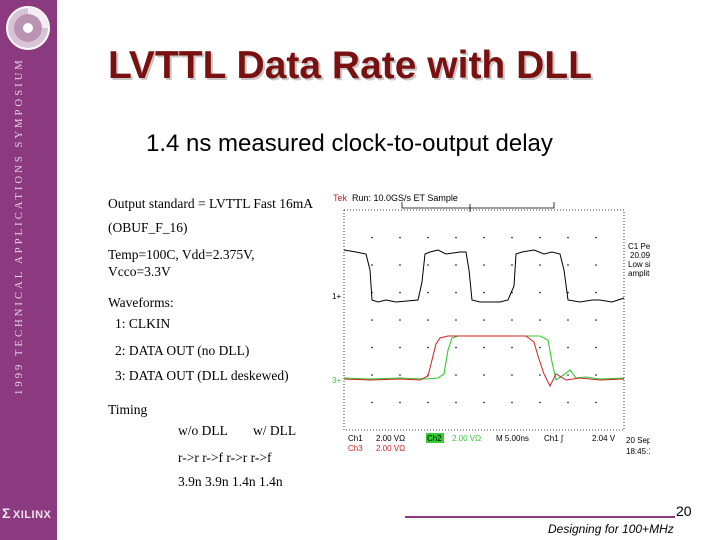  What do you see at coordinates (6, 513) in the screenshot?
I see `xilinx-mark-icon: Σ` at bounding box center [6, 513].